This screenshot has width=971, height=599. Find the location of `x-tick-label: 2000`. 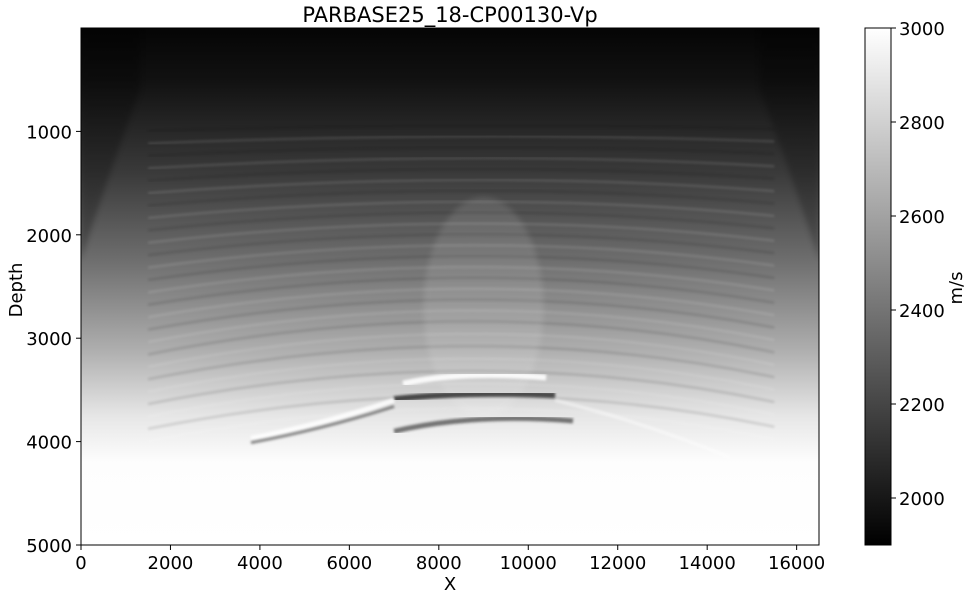

x-tick-label: 2000 is located at coordinates (171, 563).